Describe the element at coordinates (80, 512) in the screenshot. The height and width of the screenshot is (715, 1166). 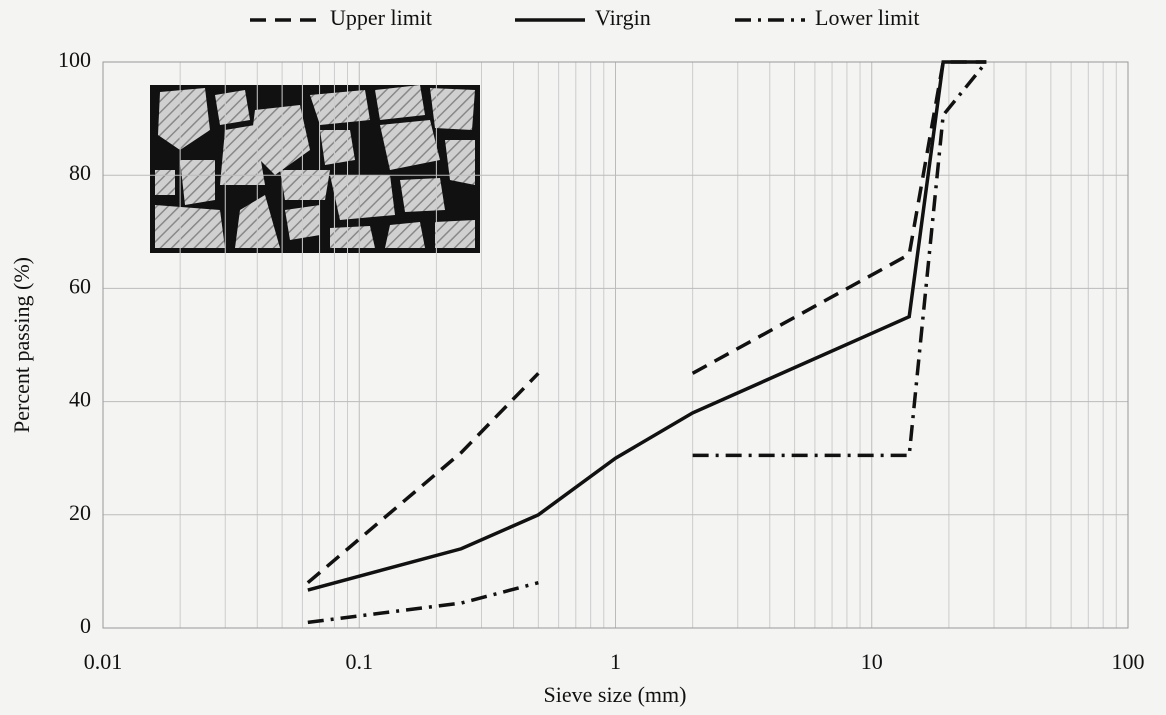
I see `y-tick-label: 20` at that location.